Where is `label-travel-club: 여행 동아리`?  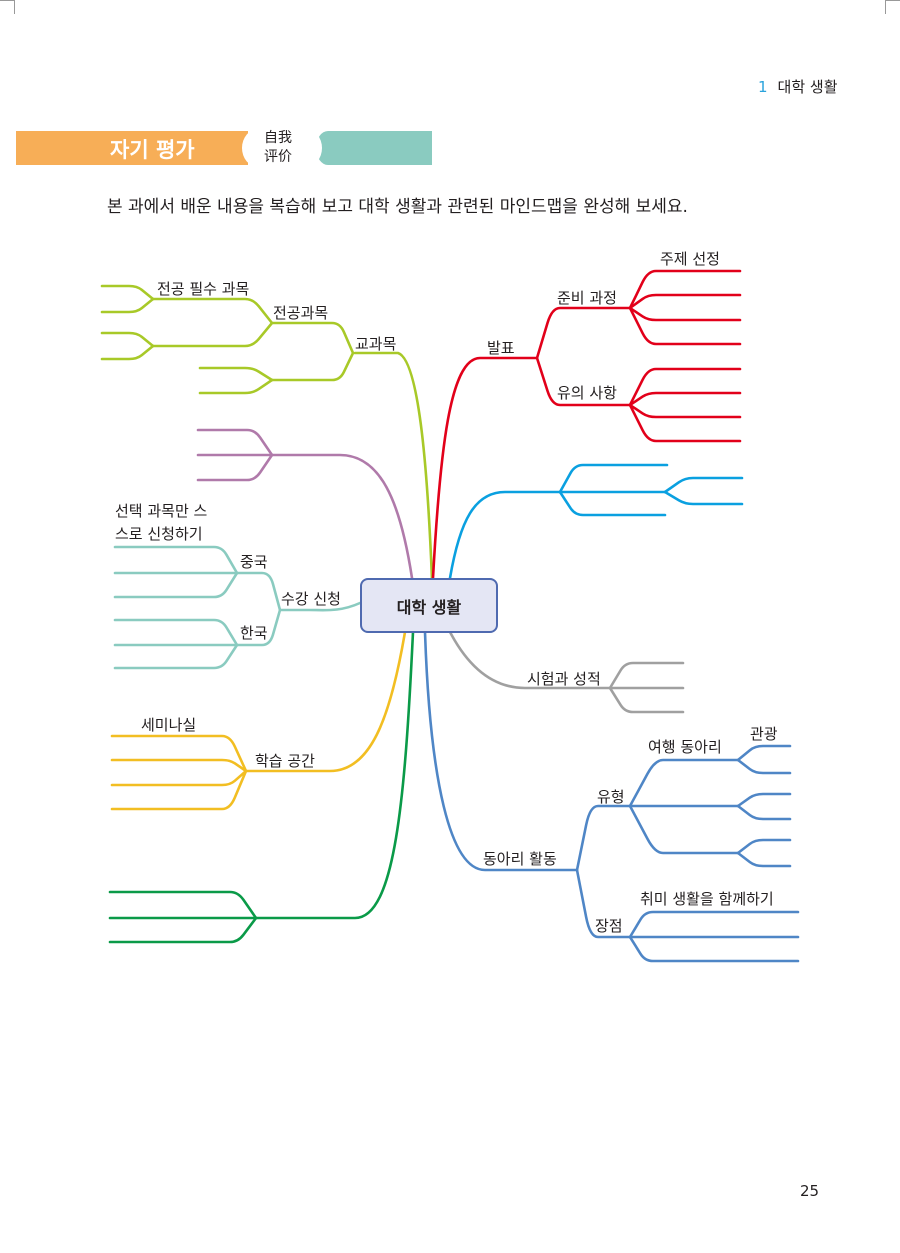 label-travel-club: 여행 동아리 is located at coordinates (685, 747).